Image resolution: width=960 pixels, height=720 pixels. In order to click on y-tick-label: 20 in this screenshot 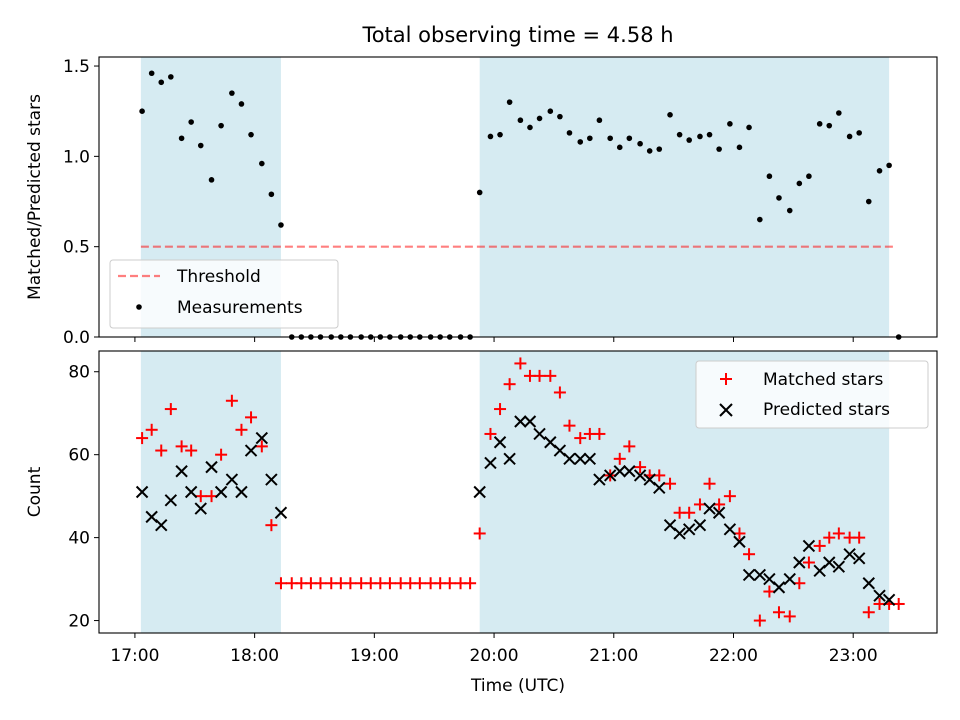, I will do `click(79, 622)`.